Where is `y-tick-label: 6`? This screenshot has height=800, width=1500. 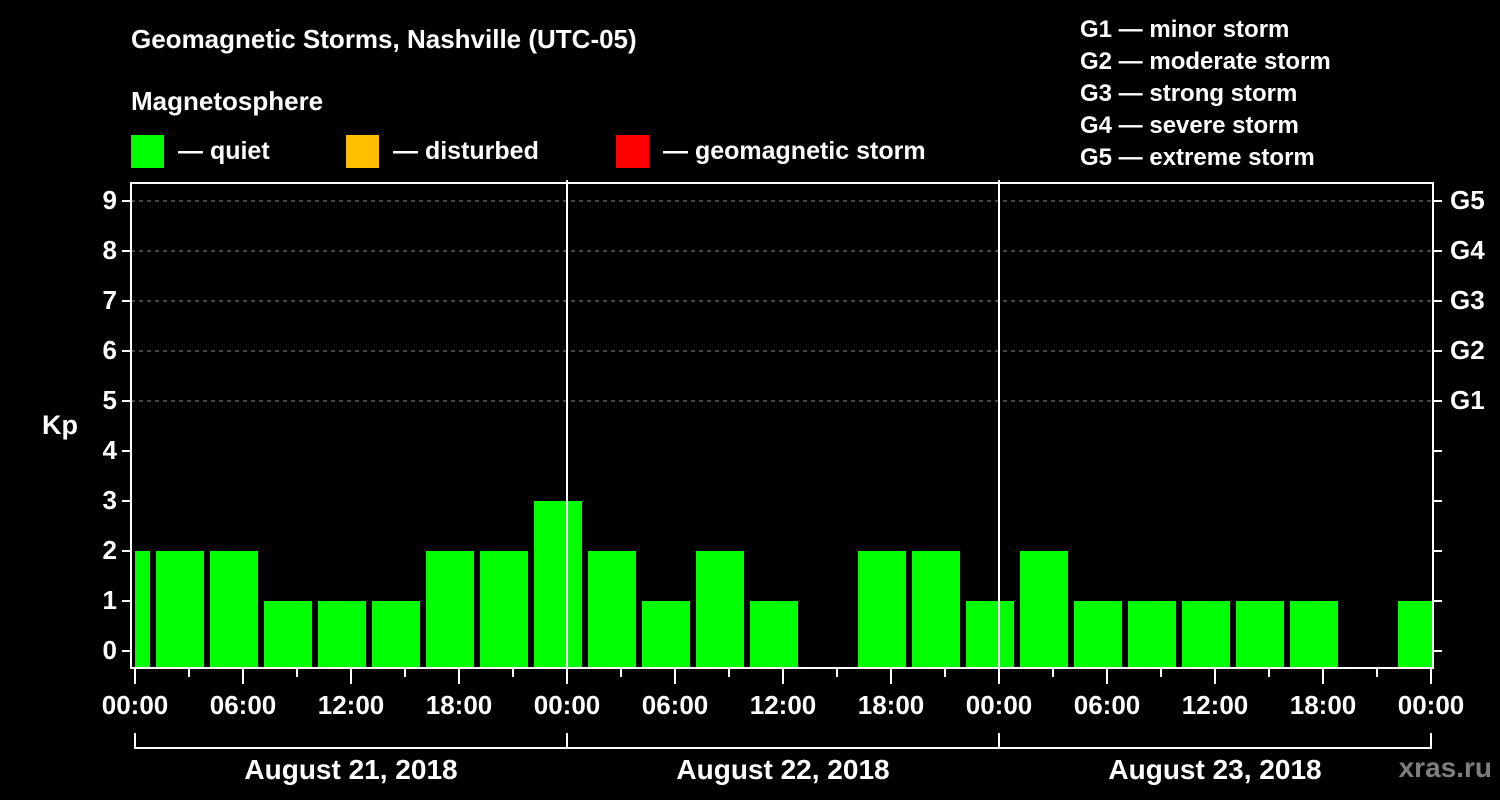 y-tick-label: 6 is located at coordinates (109, 350).